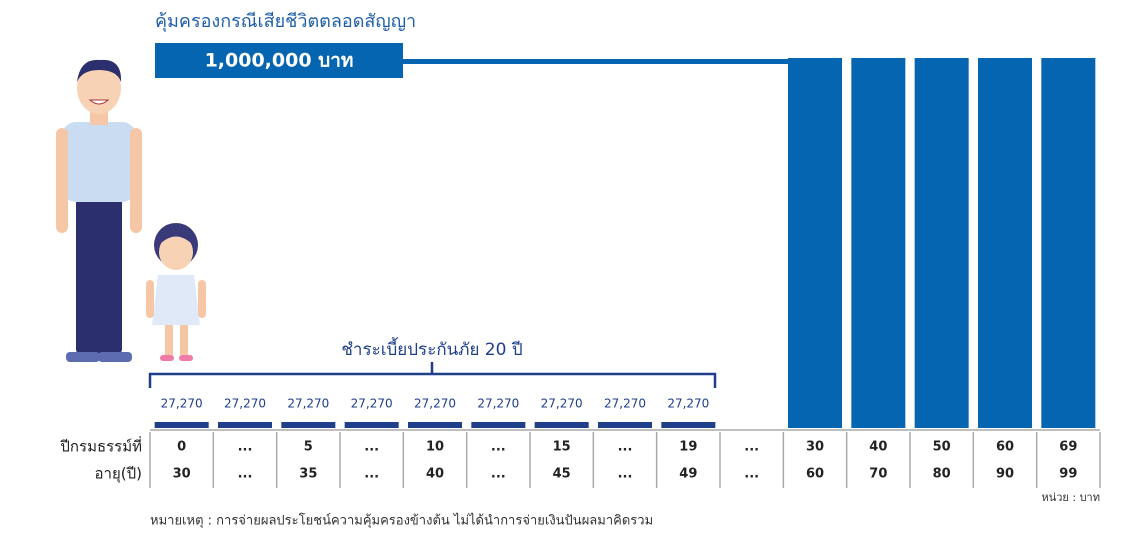 The height and width of the screenshot is (540, 1140). I want to click on payment-bracket, so click(432, 375).